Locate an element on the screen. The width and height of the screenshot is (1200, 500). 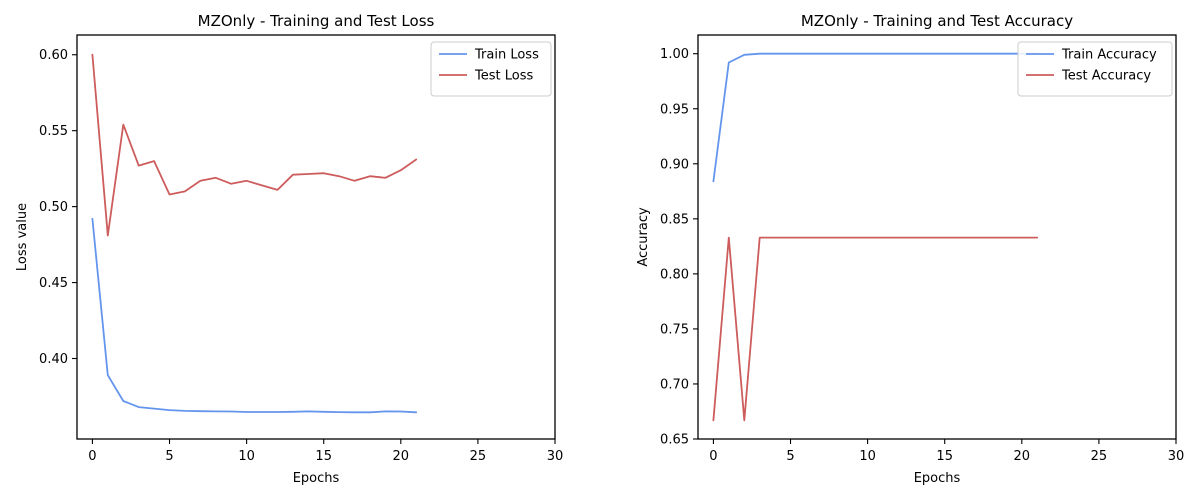
accuracy-x-tick-label: 30 is located at coordinates (1176, 456).